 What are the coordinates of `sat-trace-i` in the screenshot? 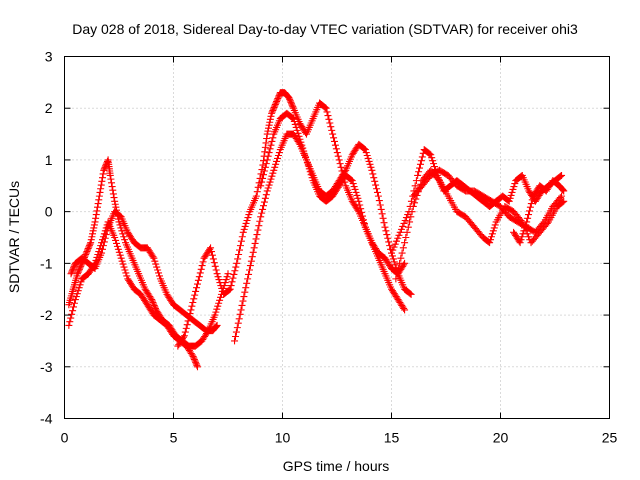 It's located at (487, 201).